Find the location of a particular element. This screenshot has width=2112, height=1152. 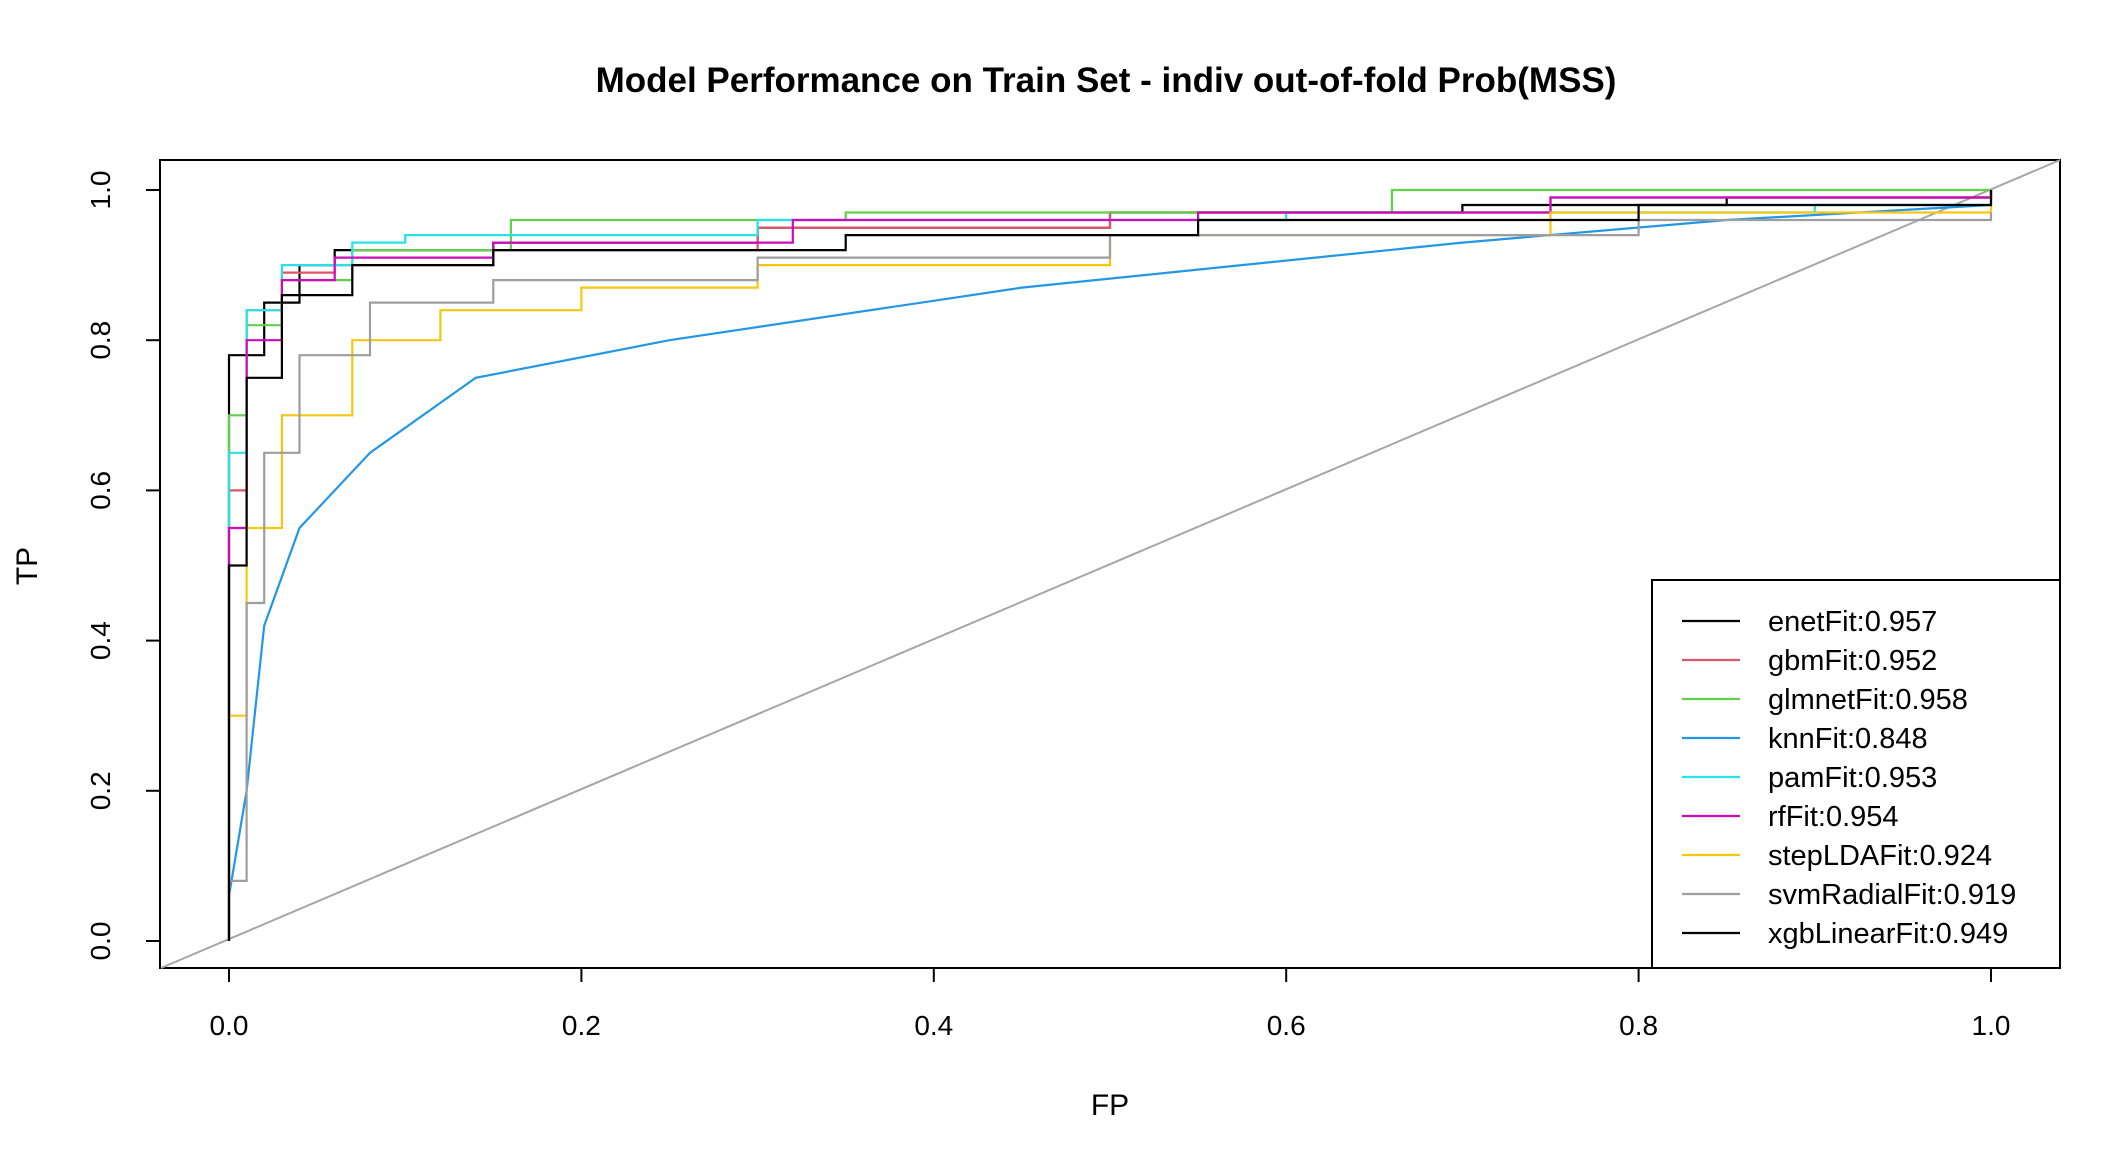

legend-label: knnFit:0.848 is located at coordinates (1848, 739).